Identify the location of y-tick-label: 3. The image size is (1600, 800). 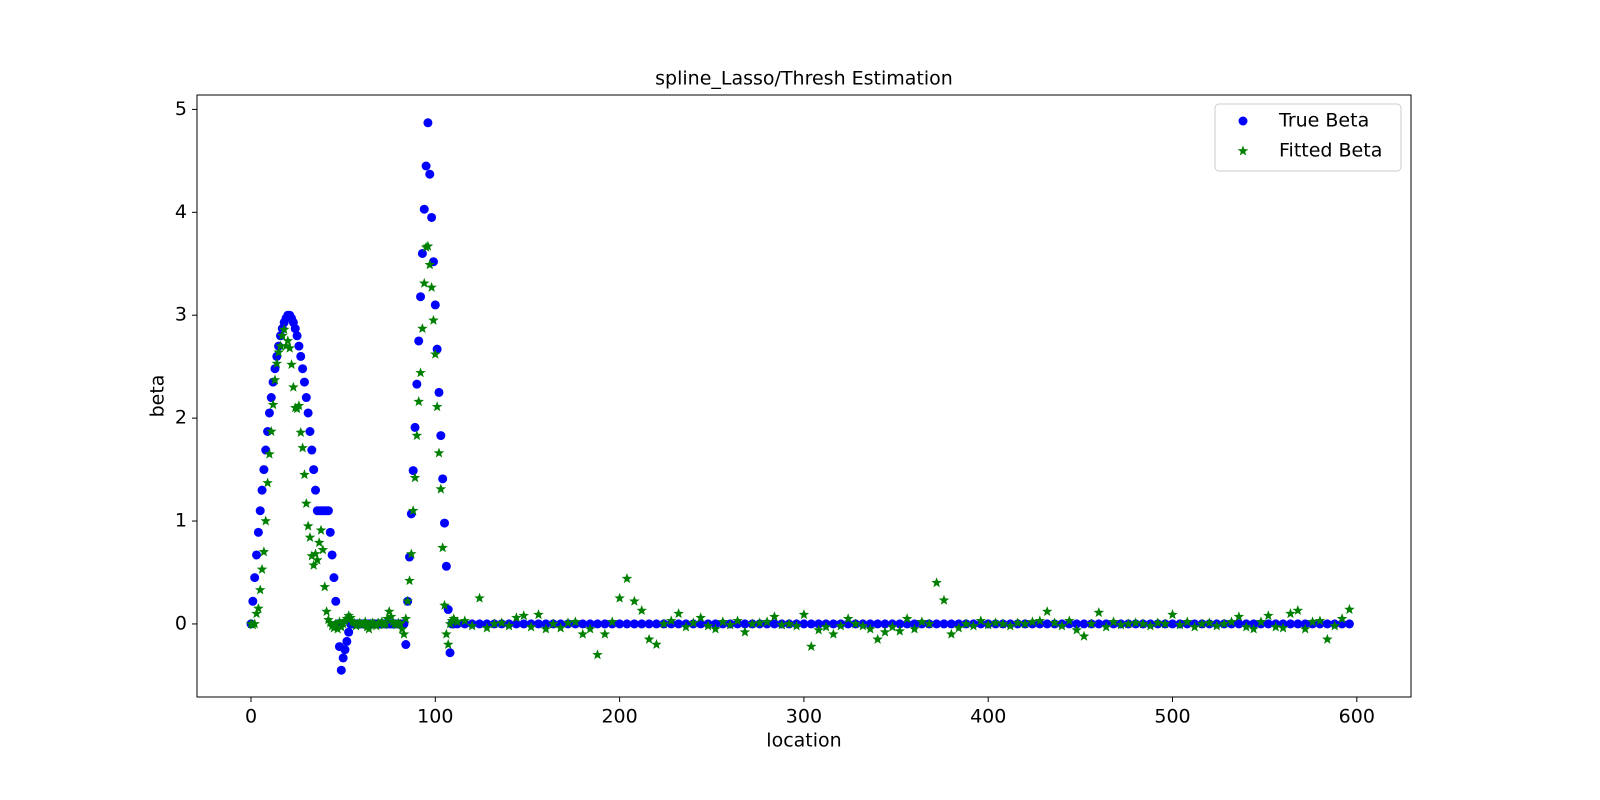
(181, 315).